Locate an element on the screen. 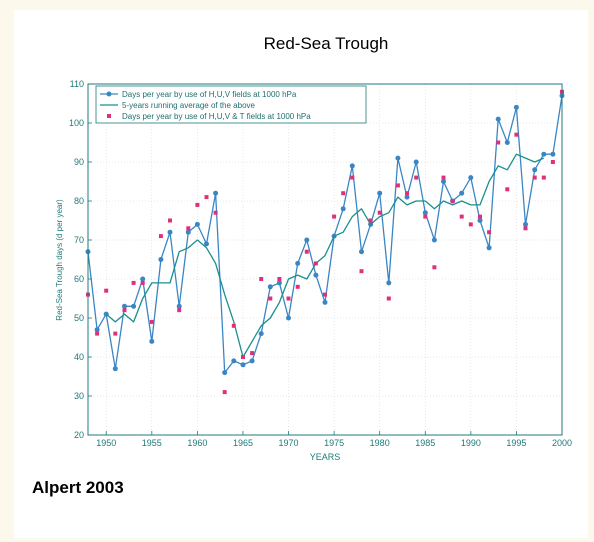 The image size is (594, 542). x-tick-label: 1960 is located at coordinates (197, 443).